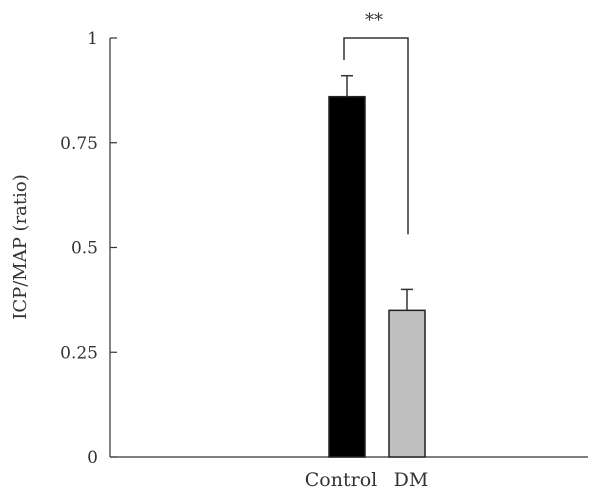  What do you see at coordinates (341, 480) in the screenshot?
I see `category-label-control: Control` at bounding box center [341, 480].